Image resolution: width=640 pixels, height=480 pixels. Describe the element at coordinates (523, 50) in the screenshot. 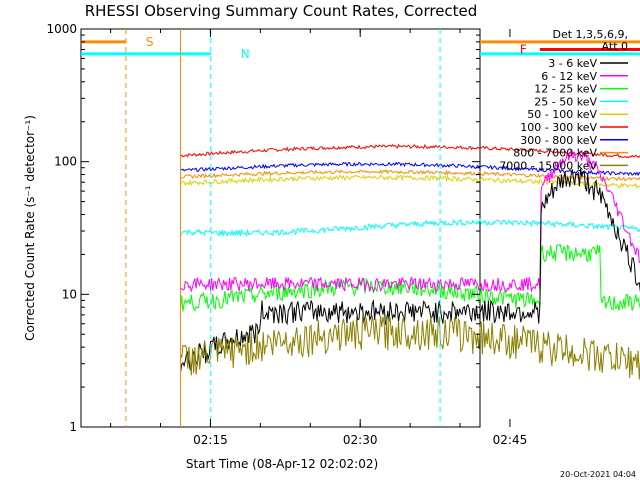

I see `flag-label-f: F` at that location.